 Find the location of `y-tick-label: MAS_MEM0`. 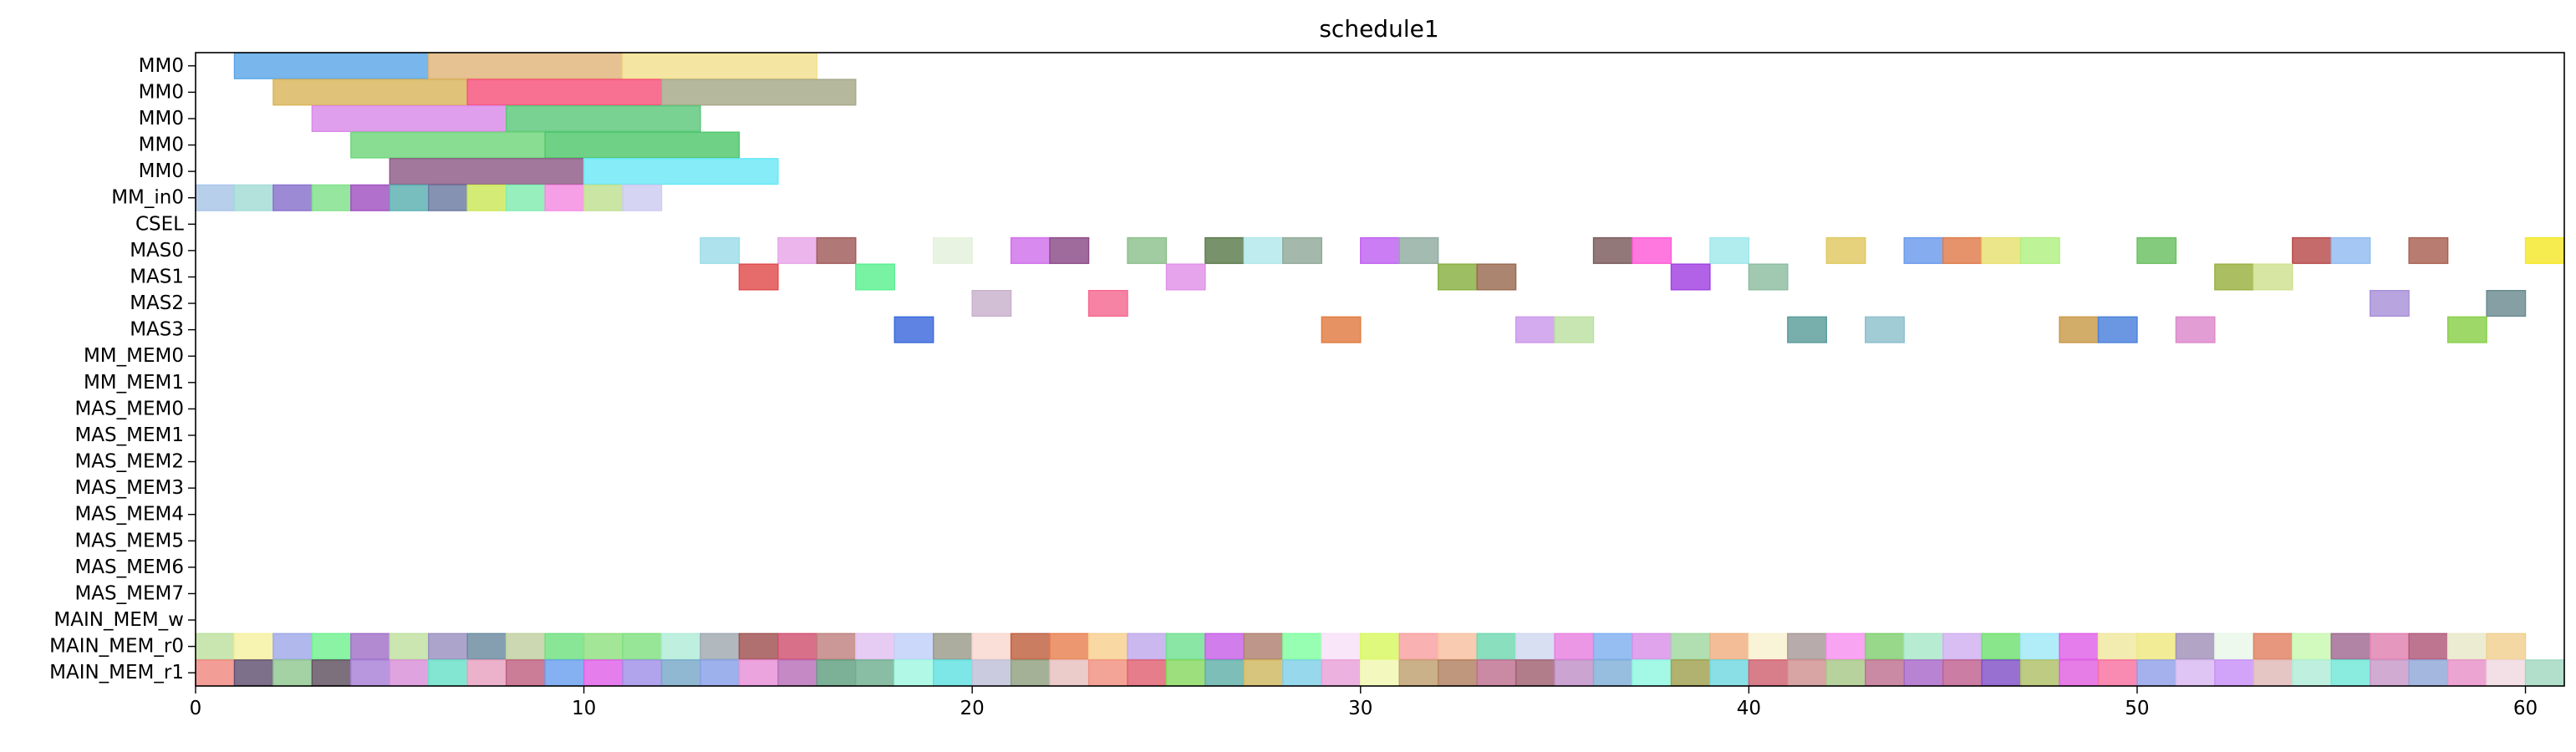

y-tick-label: MAS_MEM0 is located at coordinates (129, 409).